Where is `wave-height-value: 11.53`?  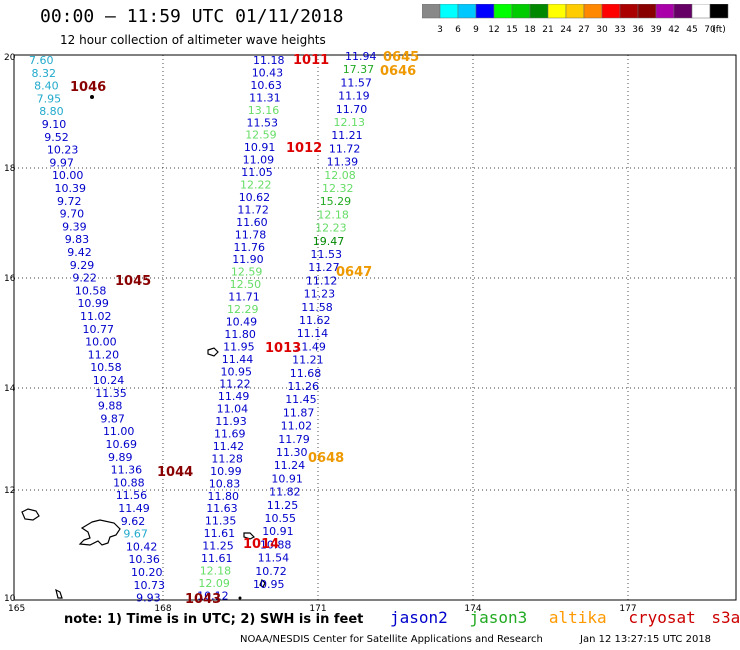 wave-height-value: 11.53 is located at coordinates (327, 254).